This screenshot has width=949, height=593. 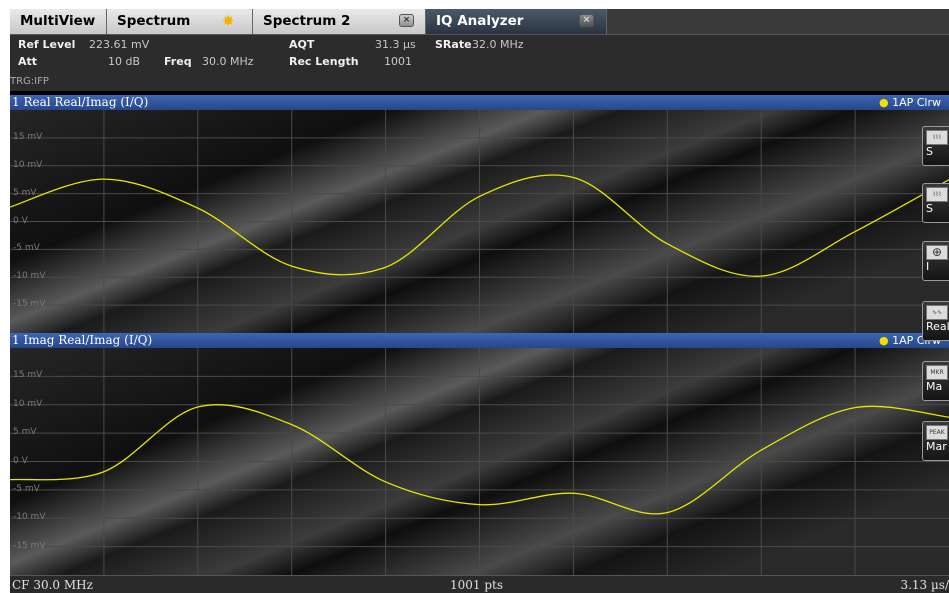 I want to click on star-icon: ✸, so click(x=228, y=21).